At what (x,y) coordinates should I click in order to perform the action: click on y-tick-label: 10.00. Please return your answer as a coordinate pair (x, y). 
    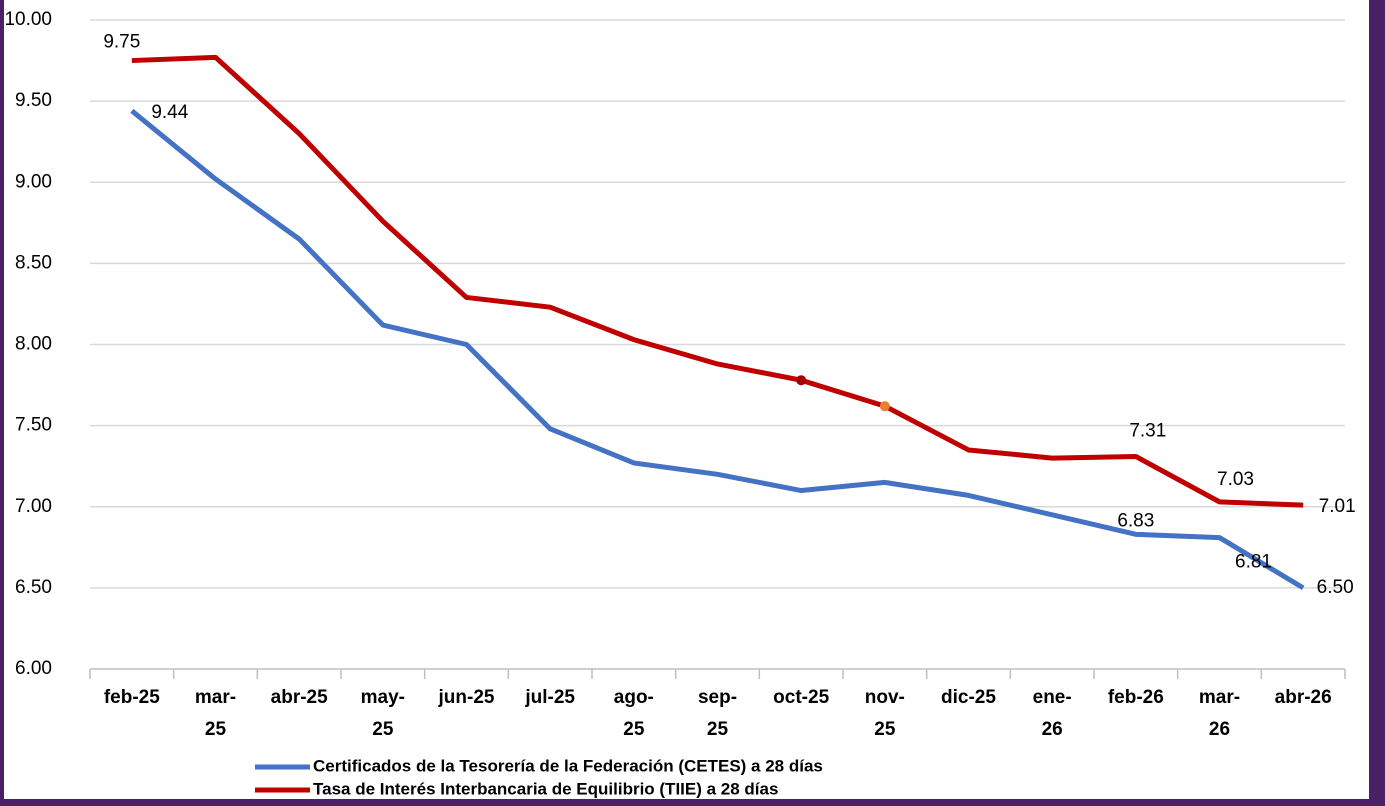
    Looking at the image, I should click on (28, 19).